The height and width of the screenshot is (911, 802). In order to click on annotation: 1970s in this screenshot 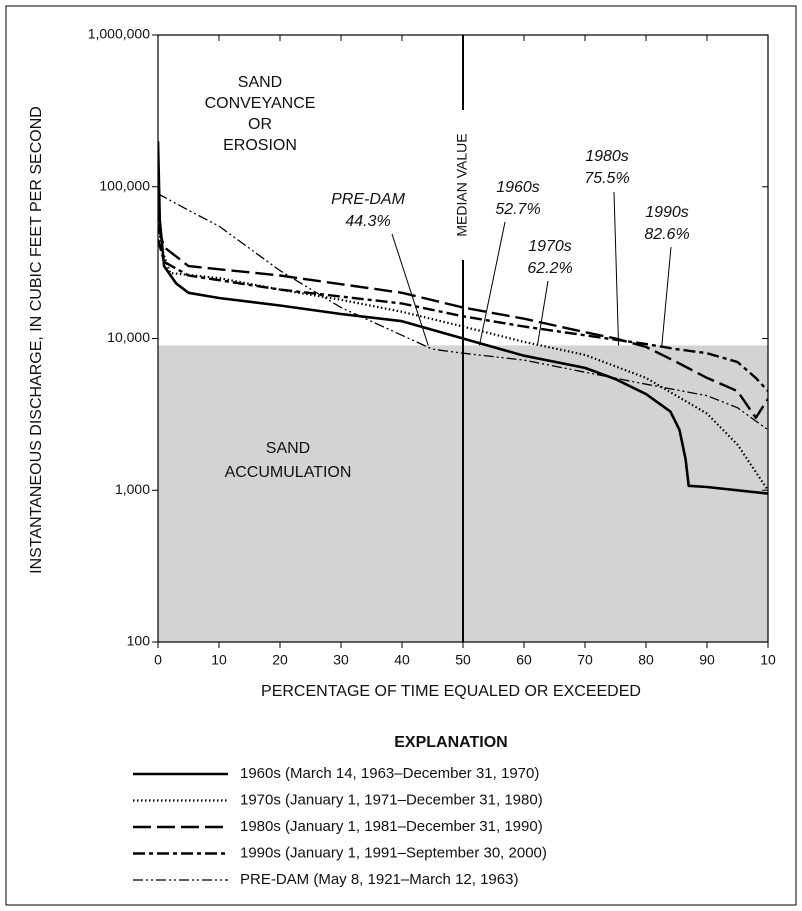, I will do `click(550, 246)`.